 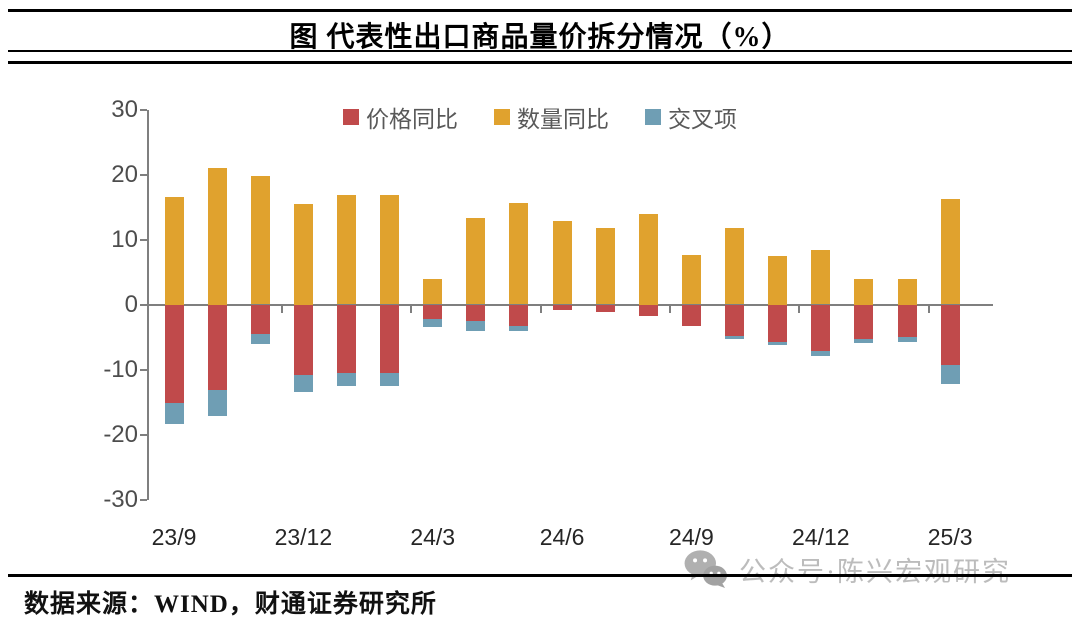 I want to click on chart-title: 图 代表性出口商品量价拆分情况（%）, so click(x=540, y=37).